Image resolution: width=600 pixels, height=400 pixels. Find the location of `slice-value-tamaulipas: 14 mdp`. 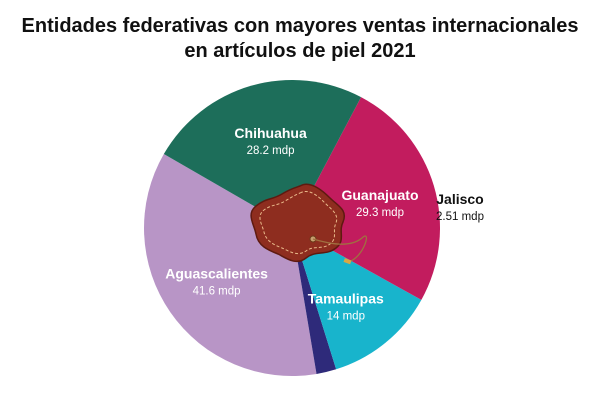

slice-value-tamaulipas: 14 mdp is located at coordinates (346, 317).